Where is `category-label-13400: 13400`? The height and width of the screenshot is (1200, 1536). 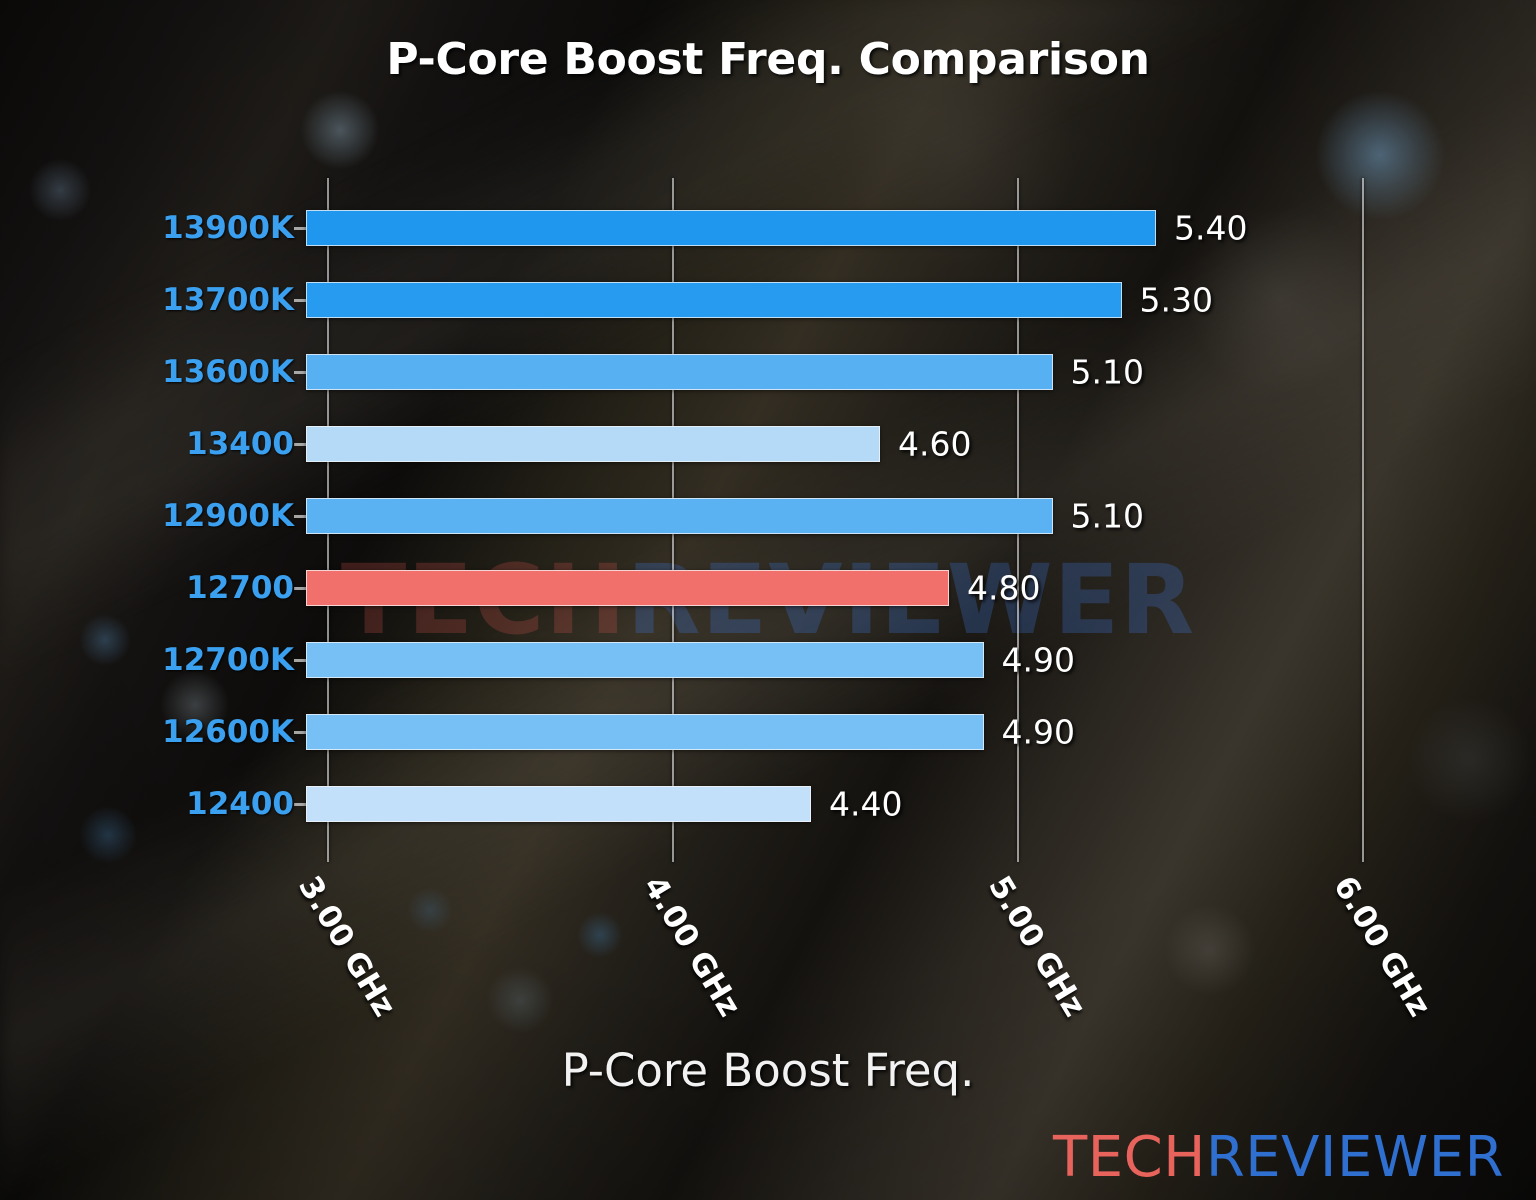
category-label-13400: 13400 is located at coordinates (240, 443).